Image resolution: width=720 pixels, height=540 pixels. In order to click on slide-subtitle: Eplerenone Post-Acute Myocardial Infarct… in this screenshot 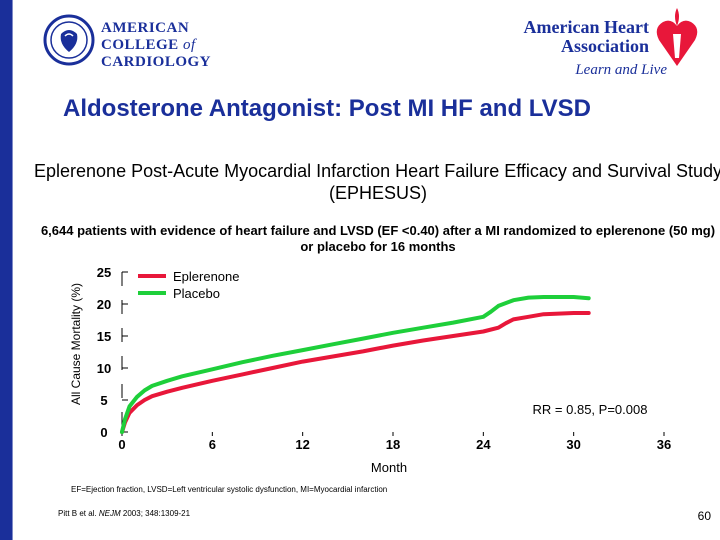, I will do `click(377, 182)`.